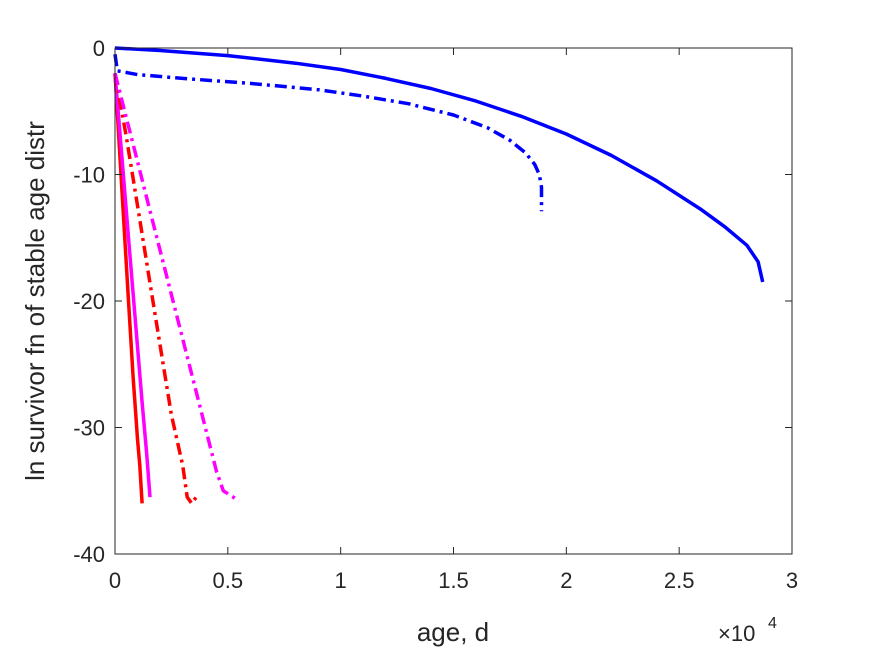 The height and width of the screenshot is (656, 875). I want to click on y-tick-label-1: -10, so click(89, 175).